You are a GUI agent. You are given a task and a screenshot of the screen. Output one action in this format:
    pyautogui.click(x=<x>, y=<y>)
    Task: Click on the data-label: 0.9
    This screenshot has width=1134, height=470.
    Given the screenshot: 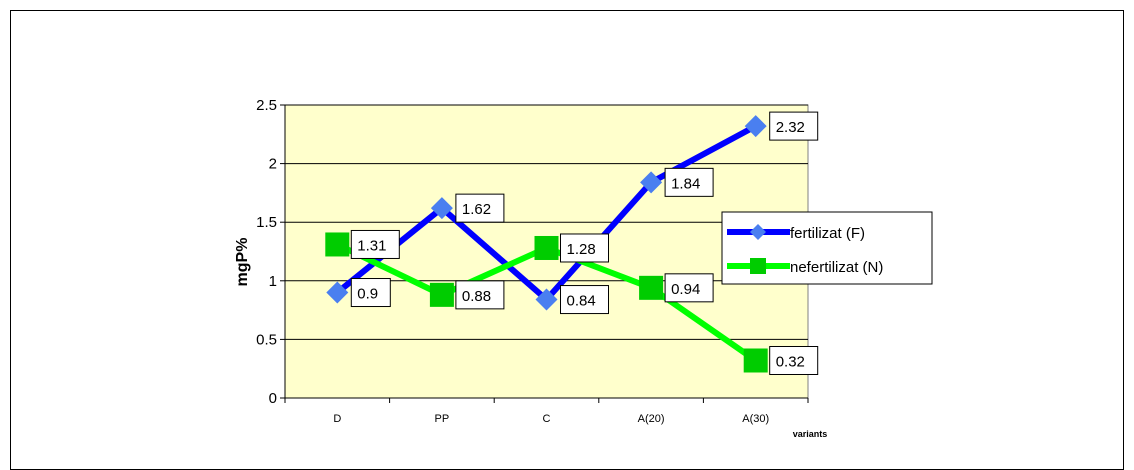 What is the action you would take?
    pyautogui.click(x=367, y=294)
    